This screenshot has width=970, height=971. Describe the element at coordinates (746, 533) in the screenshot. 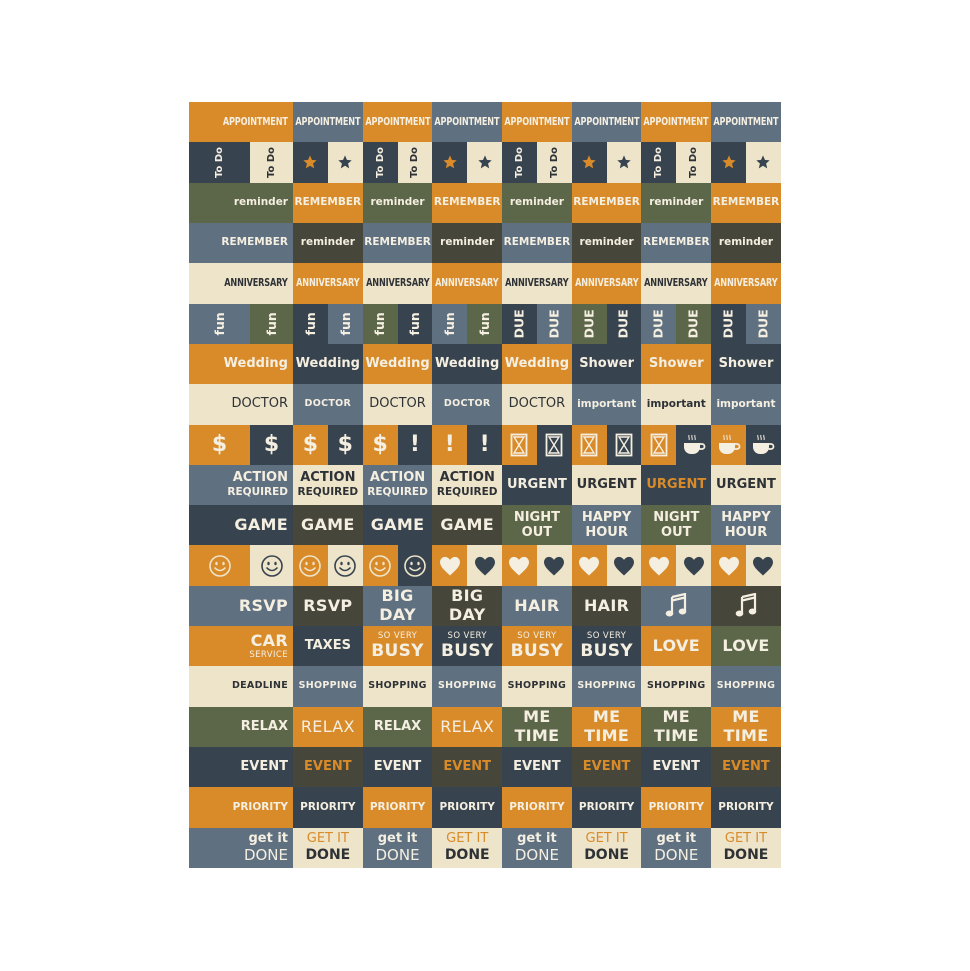

I see `sticker-text-line: HOUR` at that location.